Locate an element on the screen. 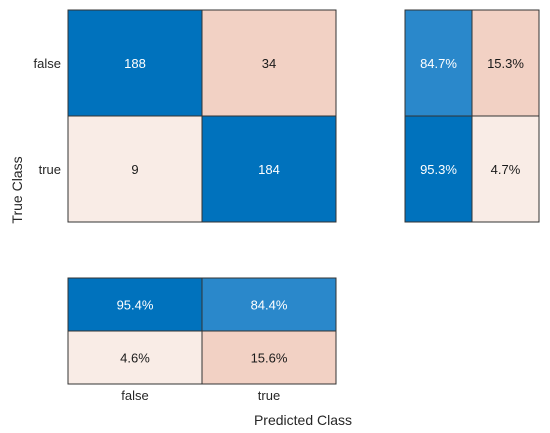  x-tick-label: true is located at coordinates (269, 395).